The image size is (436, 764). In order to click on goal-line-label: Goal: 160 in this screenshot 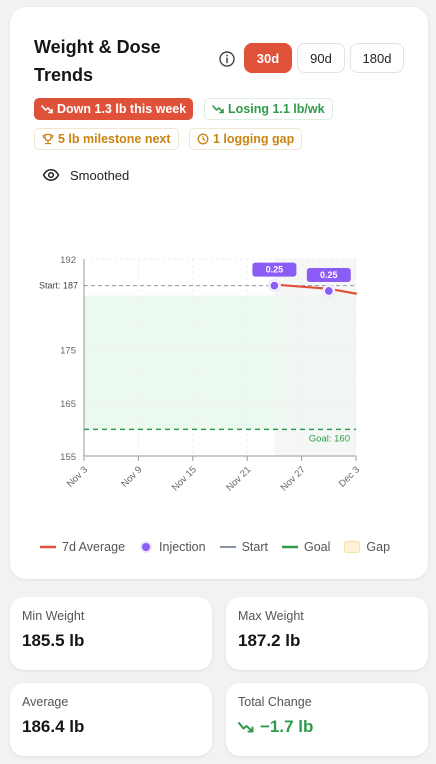, I will do `click(329, 438)`.